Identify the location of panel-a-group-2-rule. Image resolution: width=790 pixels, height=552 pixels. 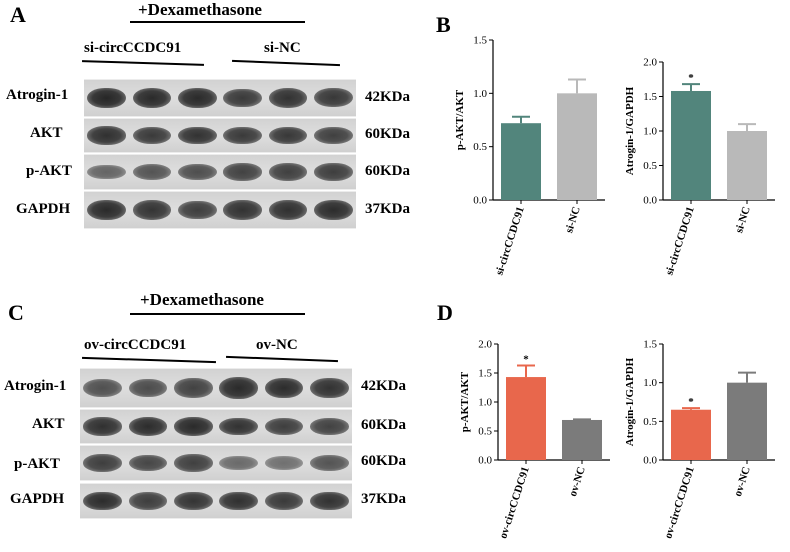
(286, 63).